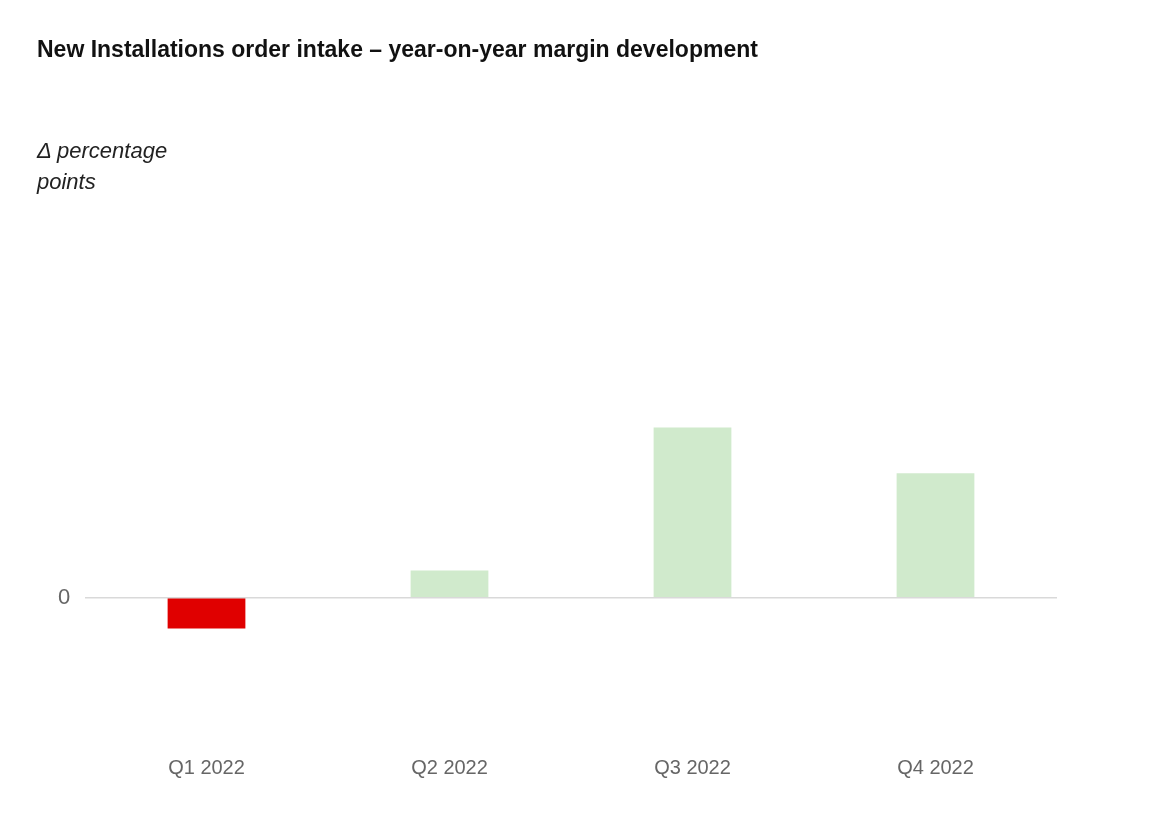  What do you see at coordinates (692, 766) in the screenshot?
I see `x-tick-label: Q3 2022` at bounding box center [692, 766].